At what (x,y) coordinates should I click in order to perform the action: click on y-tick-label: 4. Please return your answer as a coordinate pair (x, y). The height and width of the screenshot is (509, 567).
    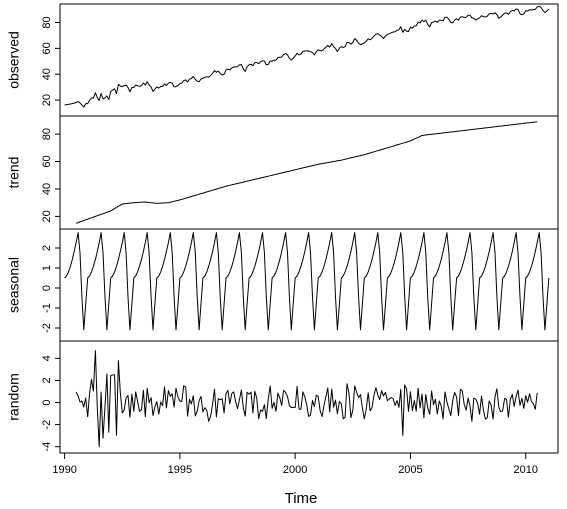
    Looking at the image, I should click on (47, 358).